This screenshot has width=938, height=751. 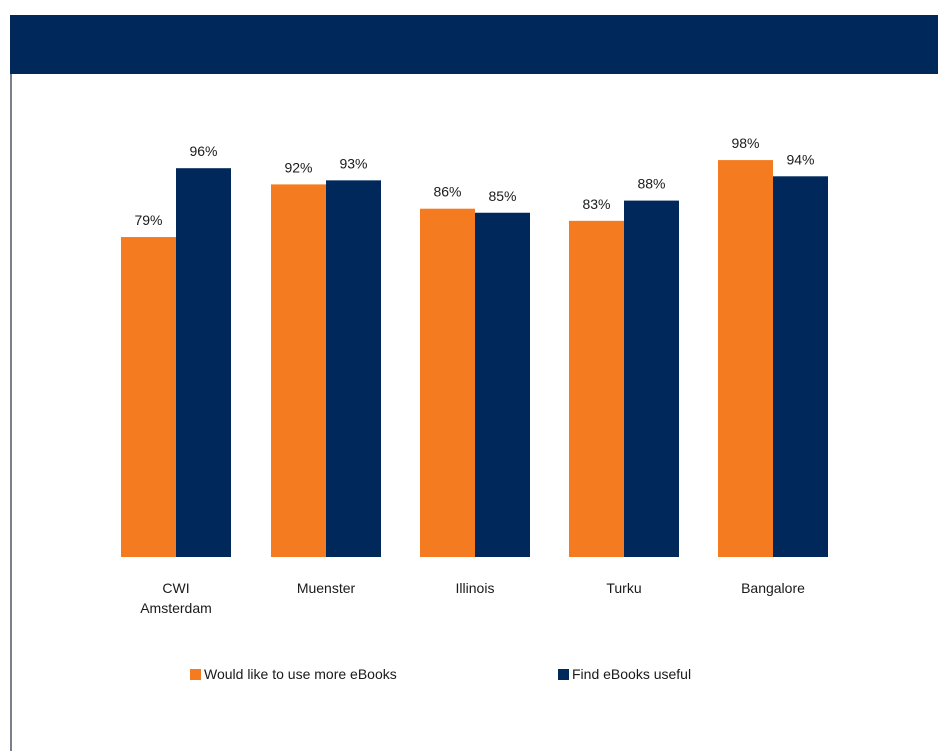 I want to click on header-band, so click(x=474, y=44).